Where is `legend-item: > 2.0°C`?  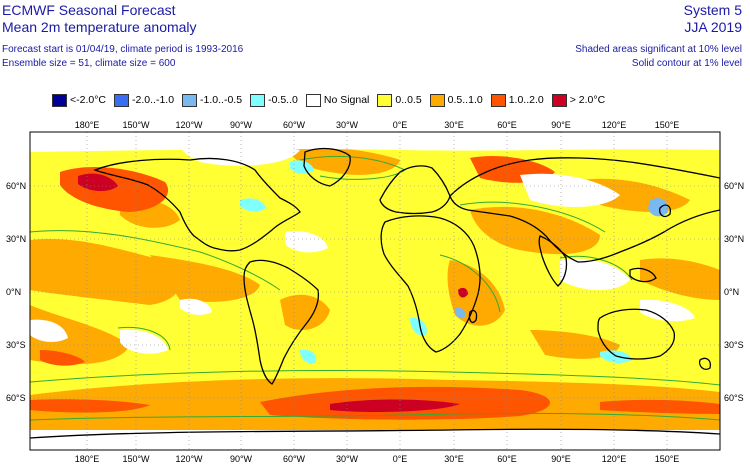 legend-item: > 2.0°C is located at coordinates (578, 100).